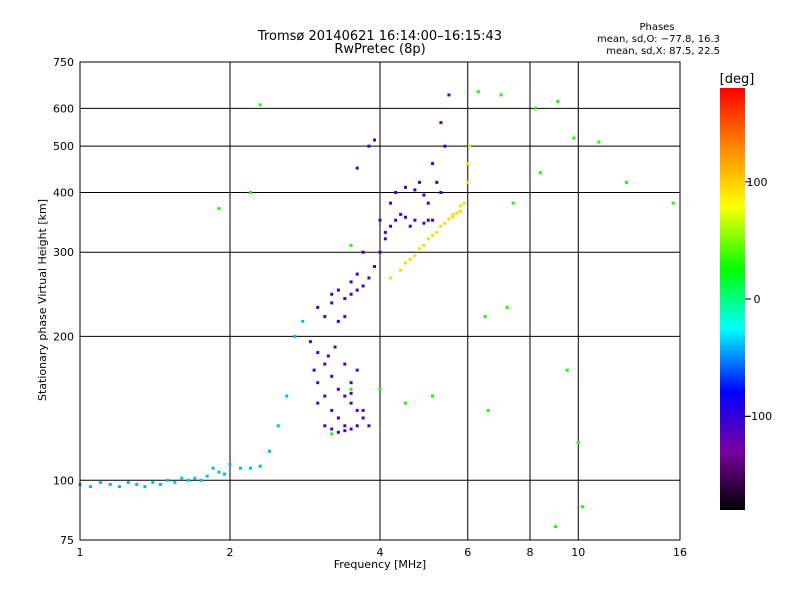  Describe the element at coordinates (42, 300) in the screenshot. I see `y-axis-label: Stationary phase Virtual Height [km]` at that location.